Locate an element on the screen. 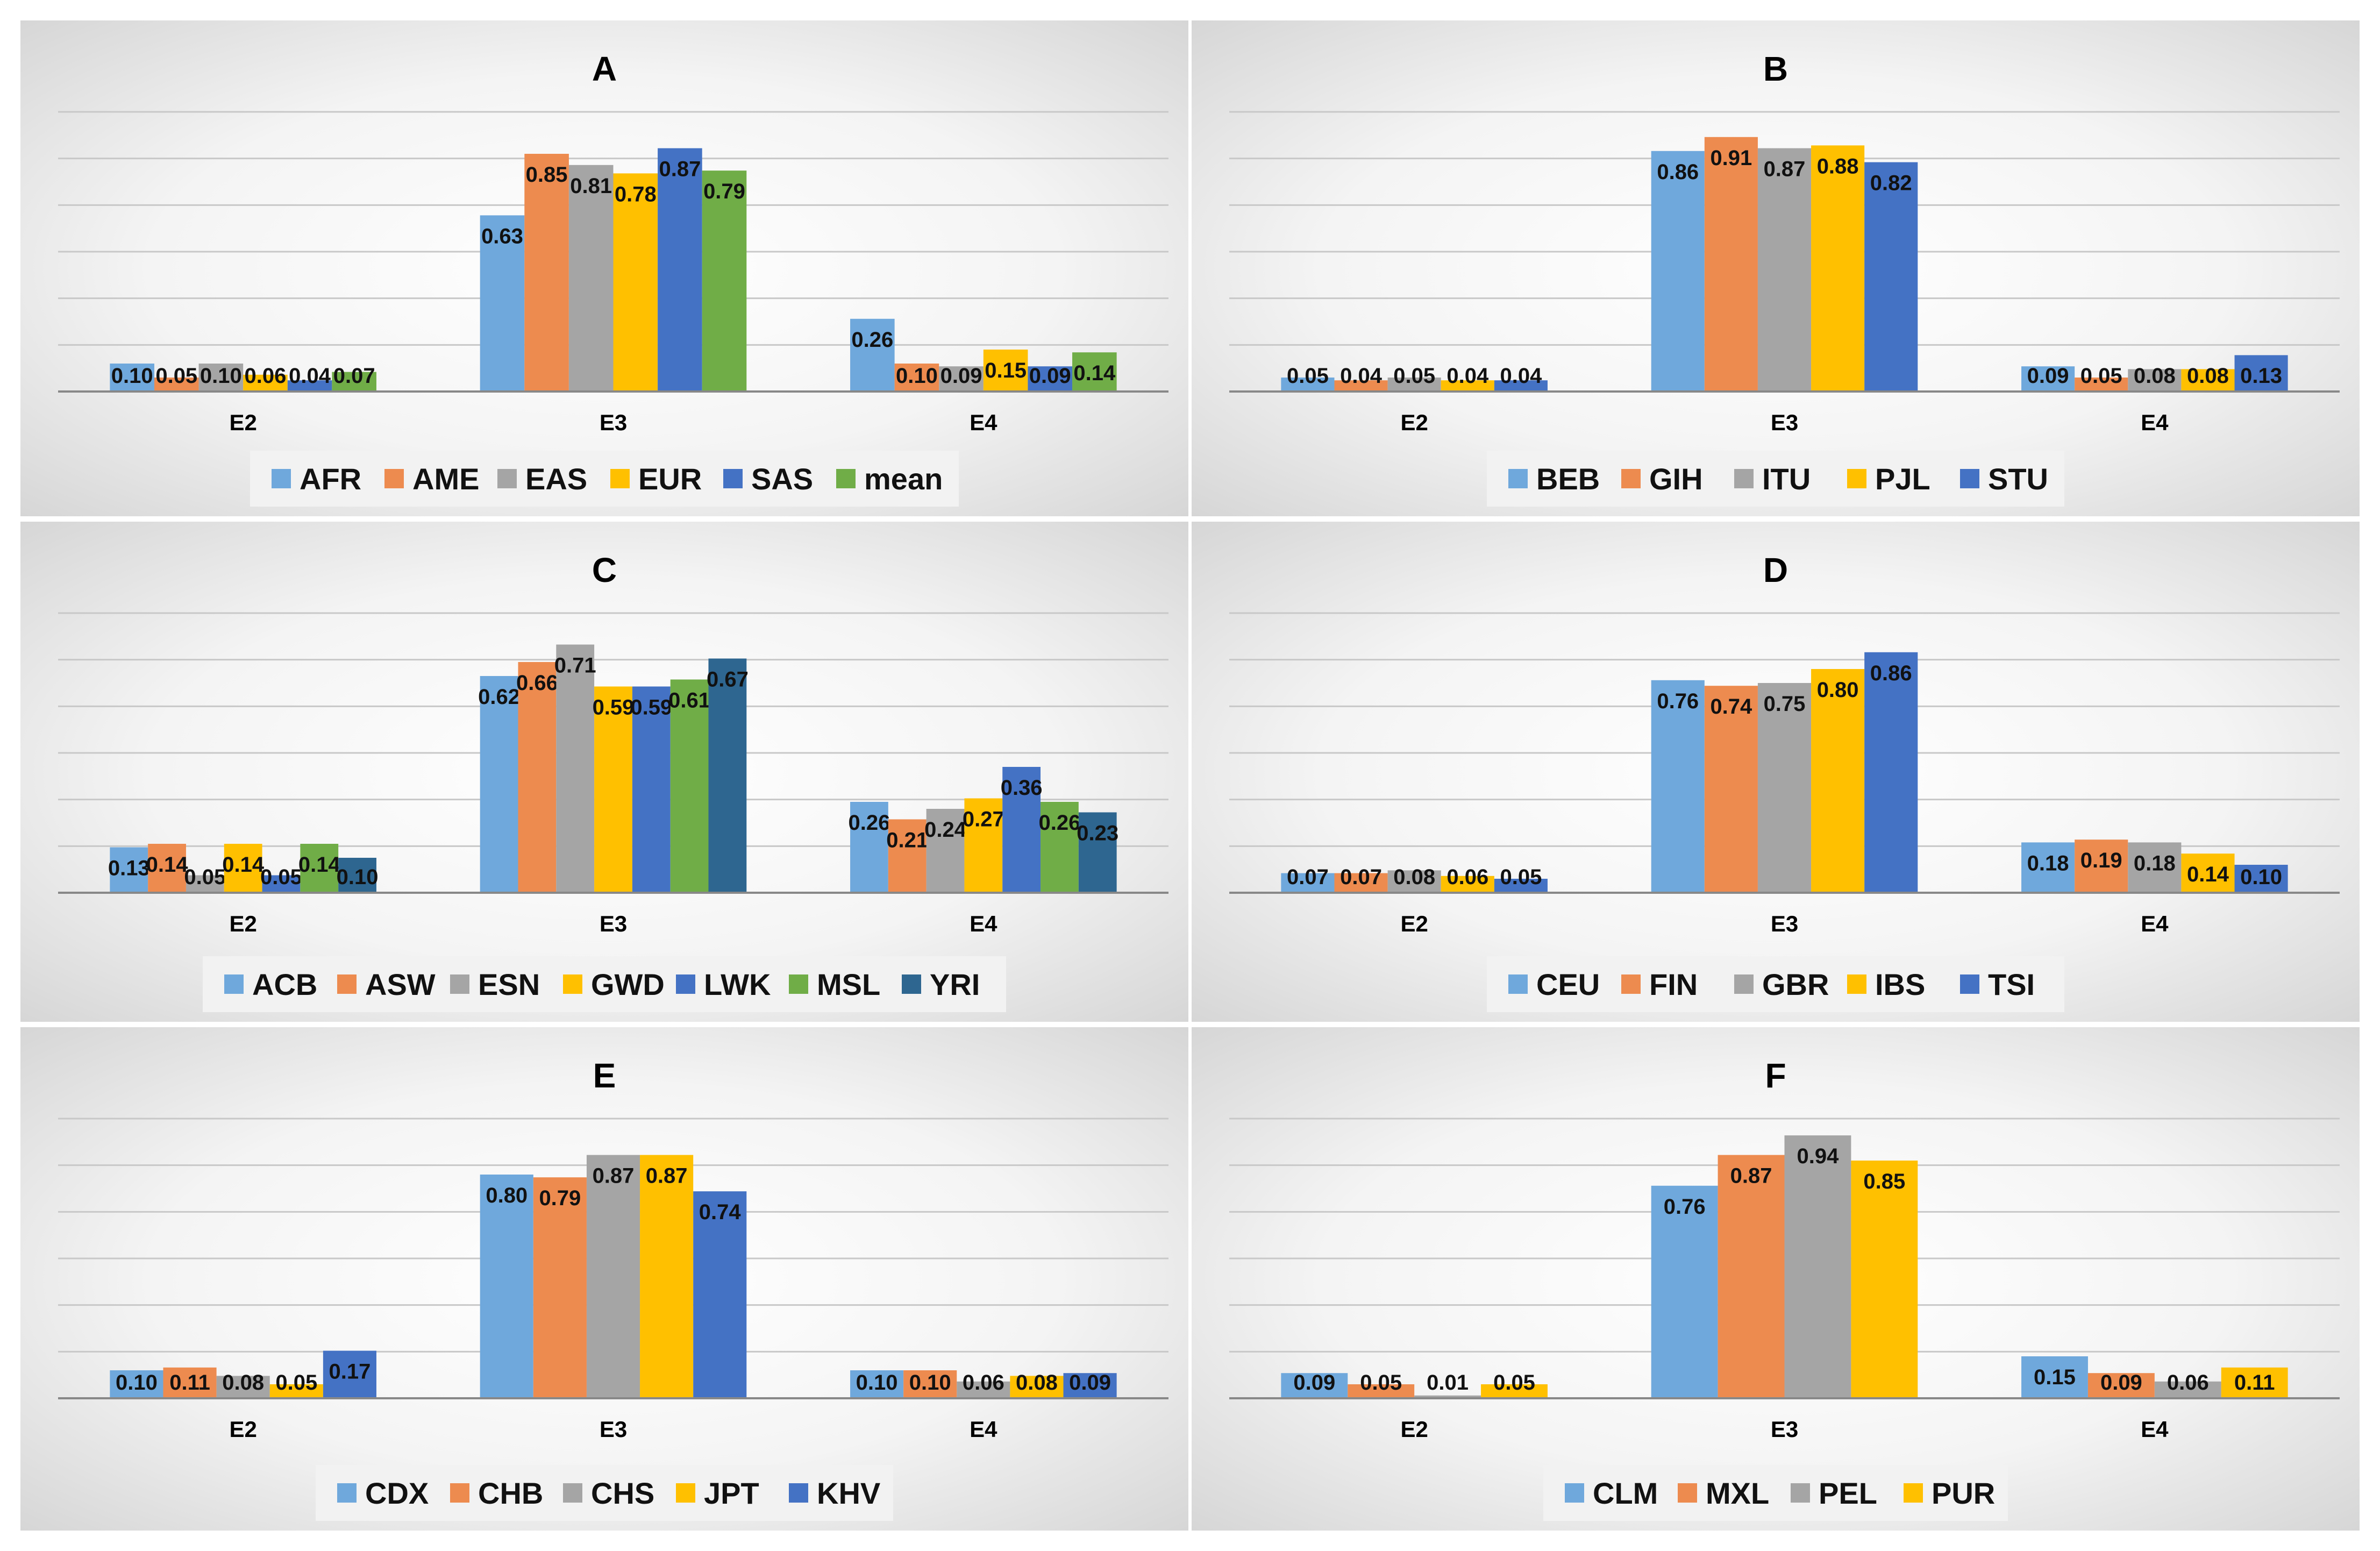  bar-cdx-e3 is located at coordinates (506, 1286).